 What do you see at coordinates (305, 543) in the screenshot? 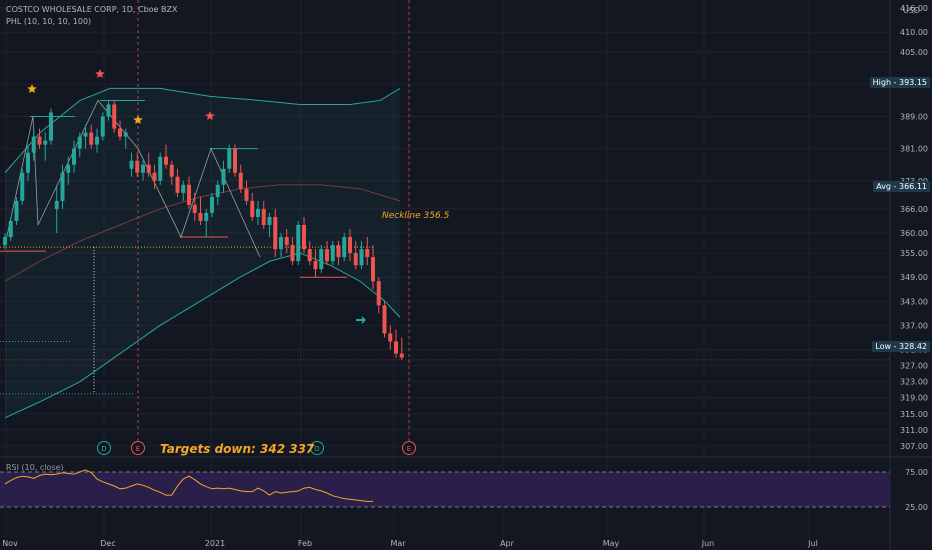
I see `x-tick-label: Feb` at bounding box center [305, 543].